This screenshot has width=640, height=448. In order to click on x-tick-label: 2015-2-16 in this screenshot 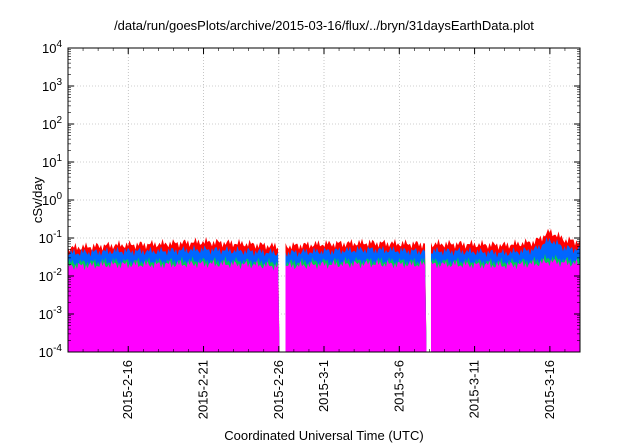, I will do `click(127, 389)`.